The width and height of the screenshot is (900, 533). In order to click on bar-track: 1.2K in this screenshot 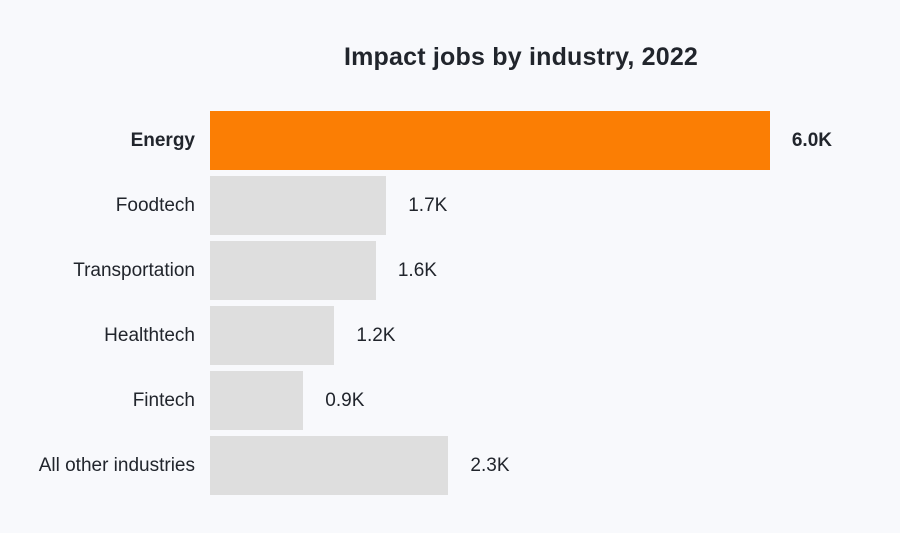, I will do `click(521, 335)`.